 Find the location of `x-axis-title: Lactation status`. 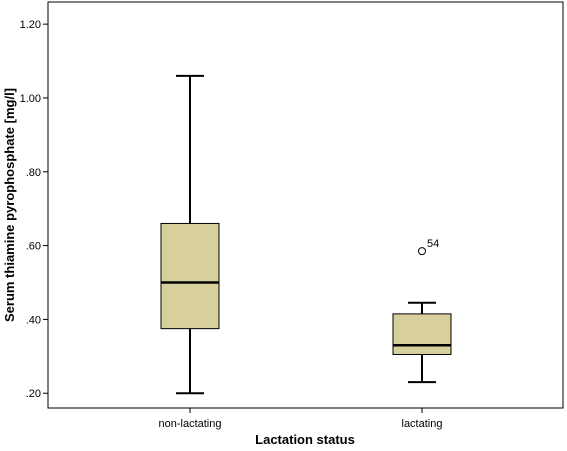

x-axis-title: Lactation status is located at coordinates (305, 439).